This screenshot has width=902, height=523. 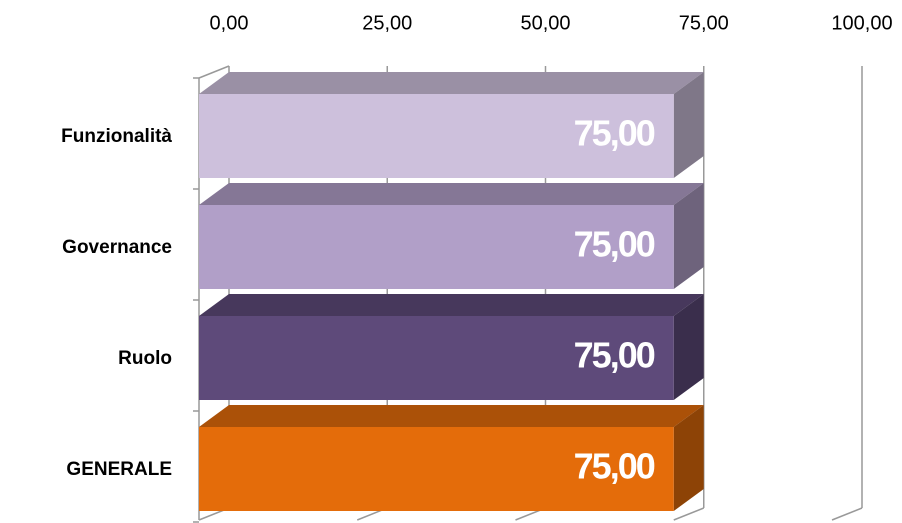 I want to click on x-tick-label: 25,00, so click(x=387, y=23).